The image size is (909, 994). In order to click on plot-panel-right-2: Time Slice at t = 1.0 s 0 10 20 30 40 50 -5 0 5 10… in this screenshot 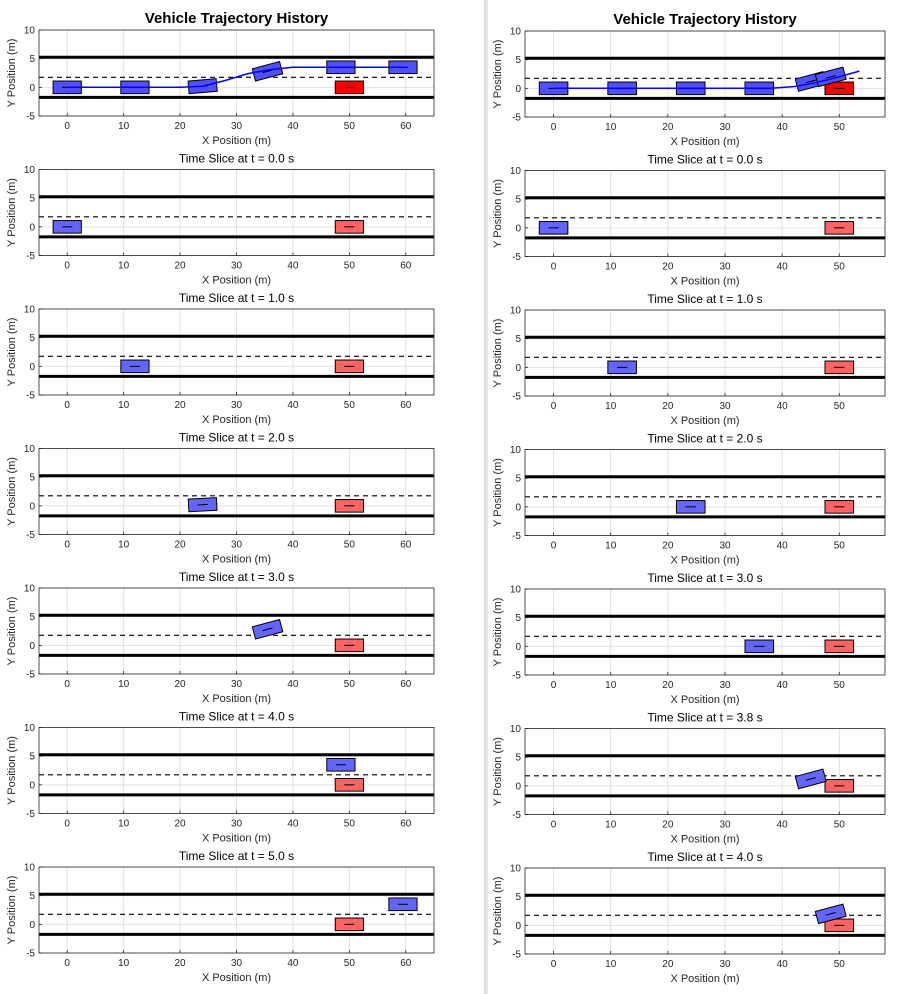, I will do `click(689, 359)`.